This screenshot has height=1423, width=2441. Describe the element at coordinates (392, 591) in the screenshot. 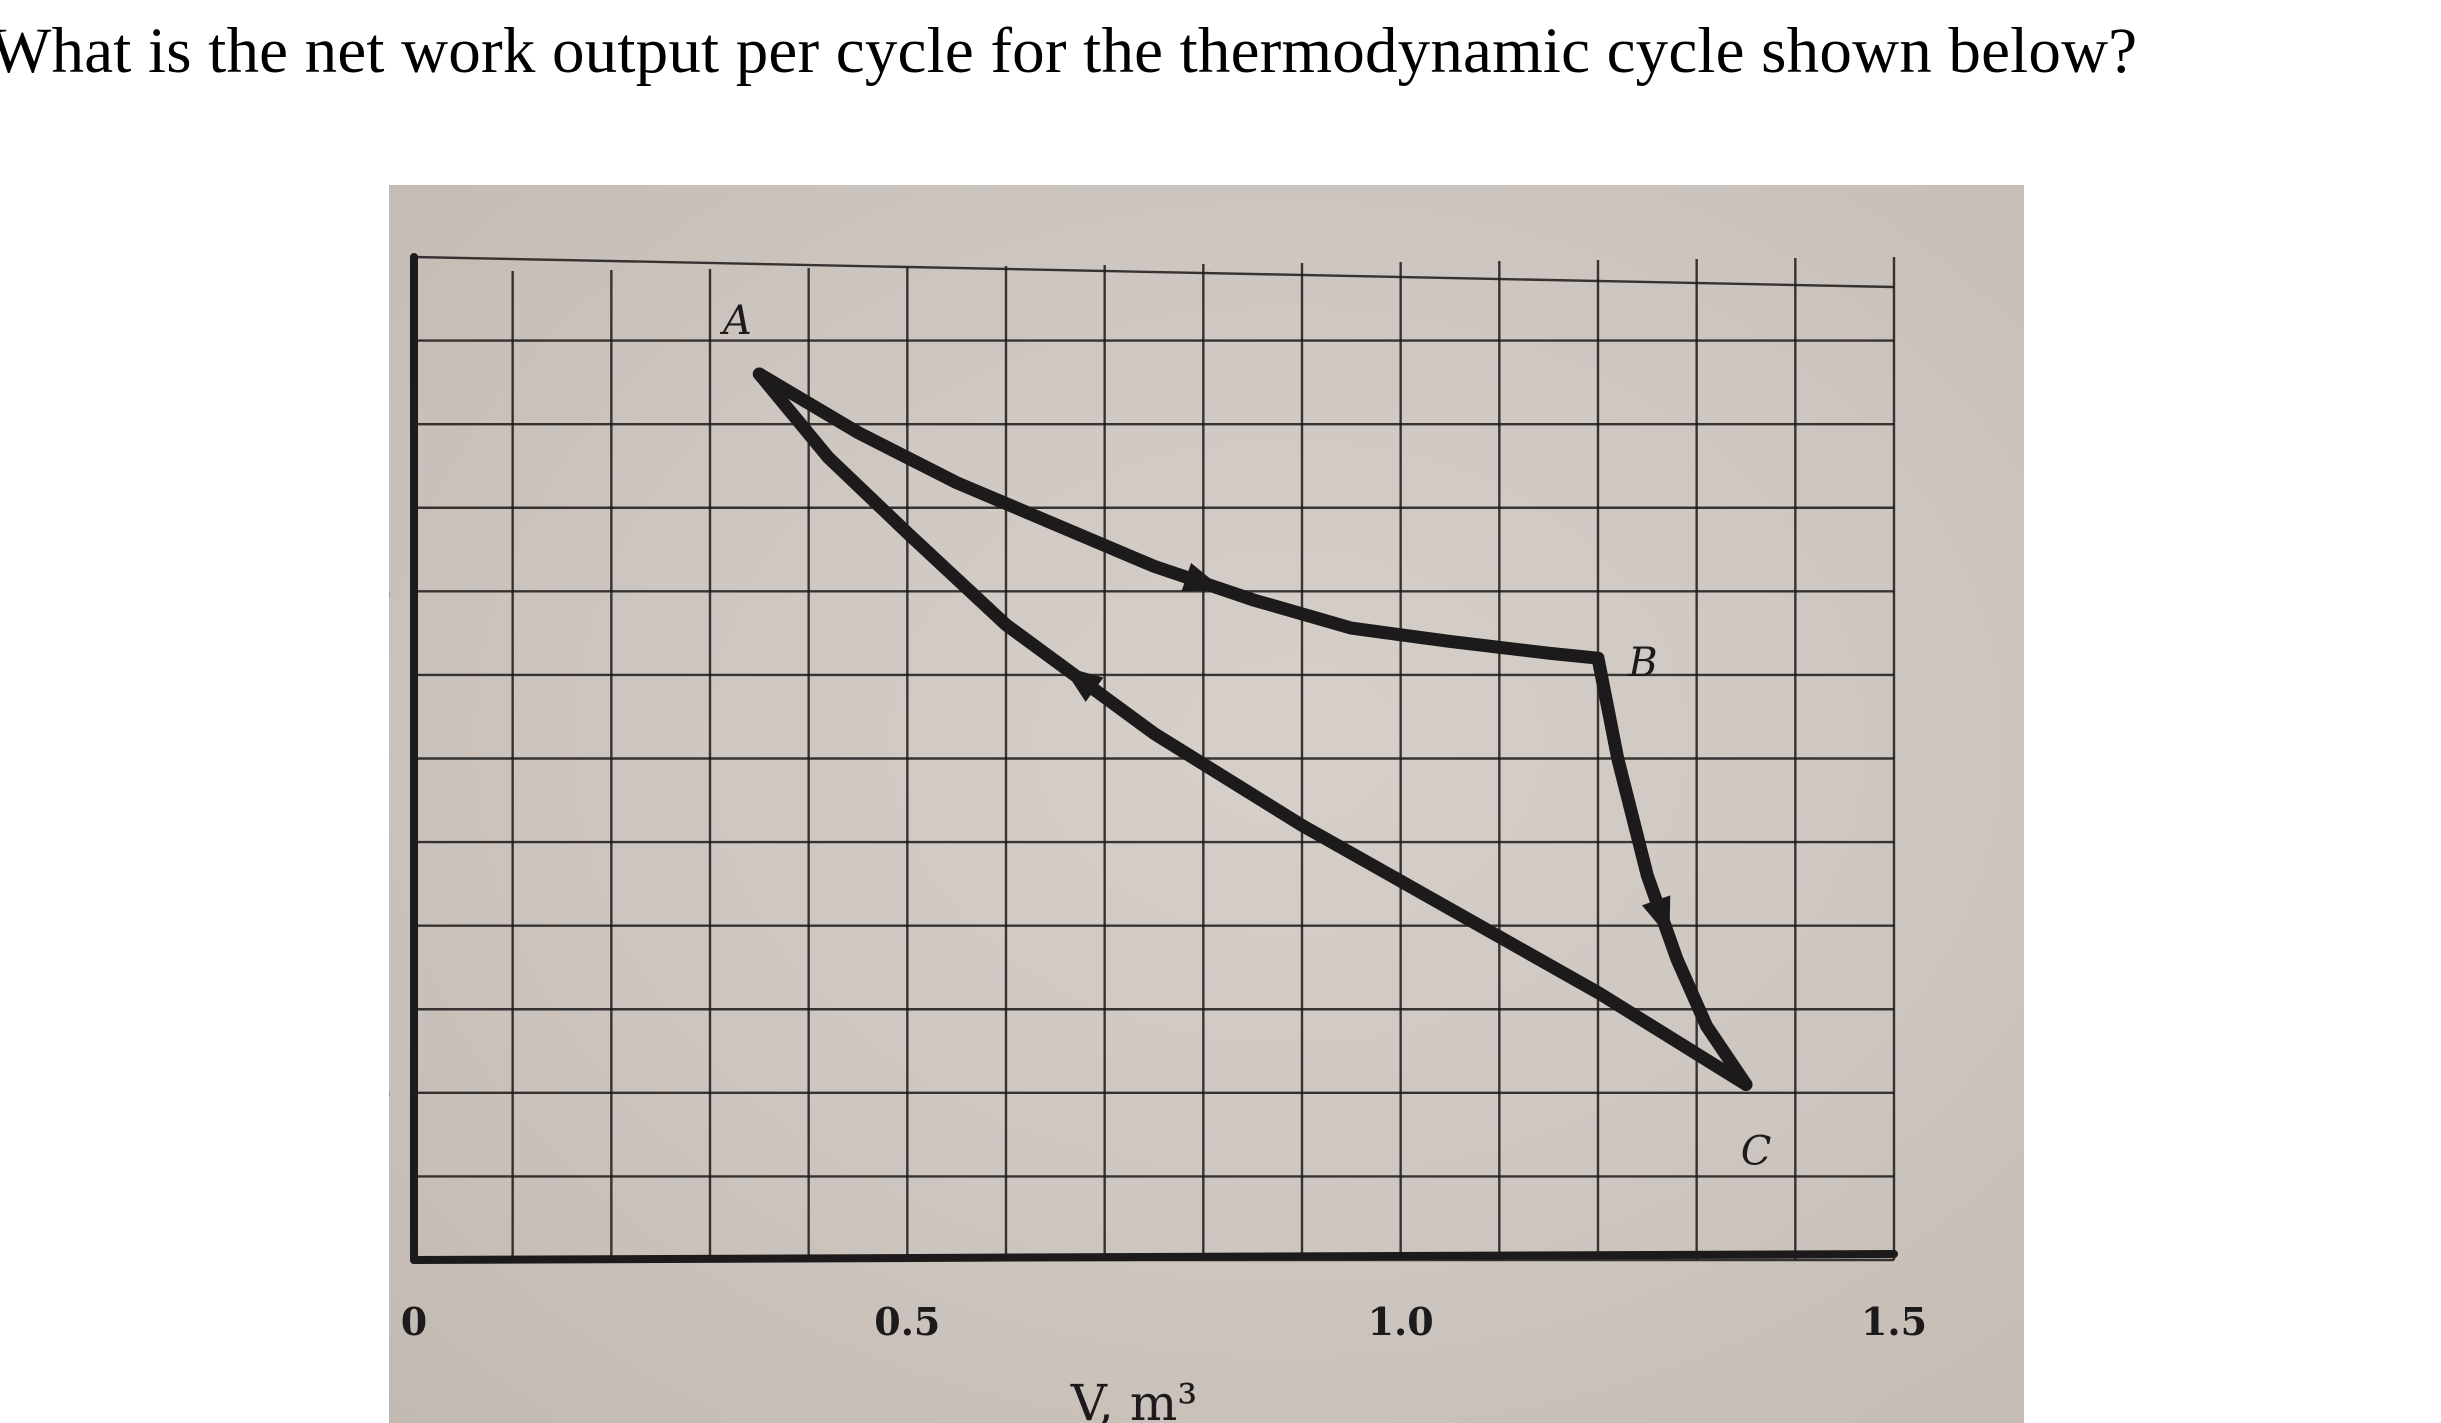

I see `y-tick-label: 4` at that location.